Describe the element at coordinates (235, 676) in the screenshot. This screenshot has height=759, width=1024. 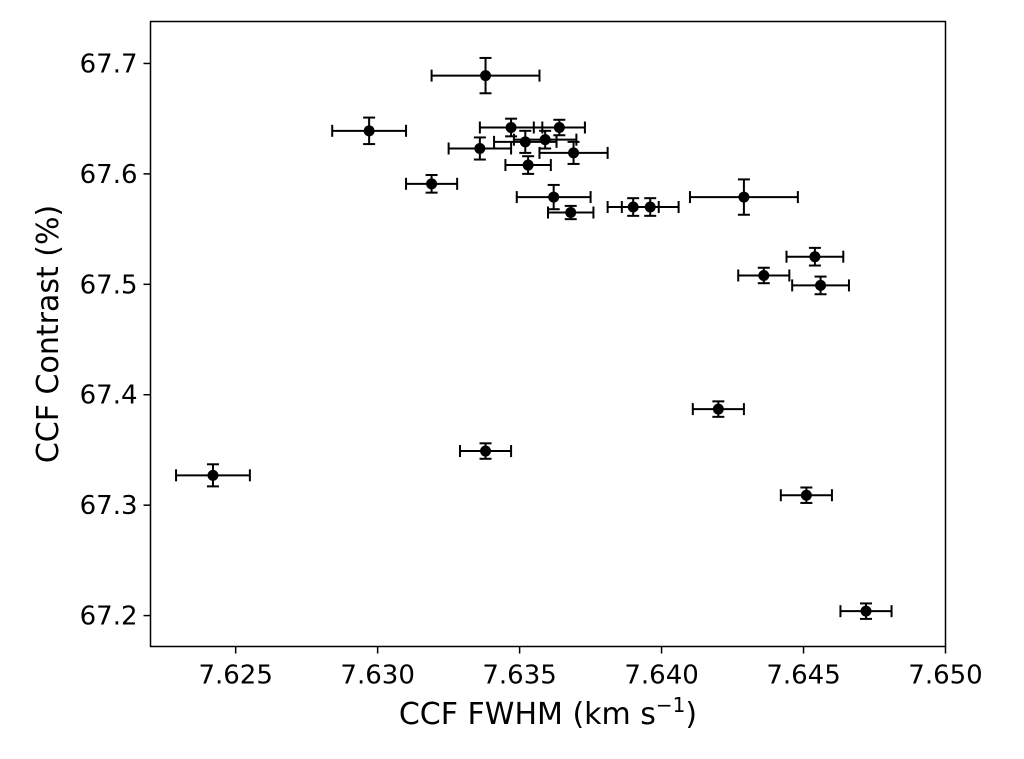
I see `x-tick-label: 7.625` at that location.